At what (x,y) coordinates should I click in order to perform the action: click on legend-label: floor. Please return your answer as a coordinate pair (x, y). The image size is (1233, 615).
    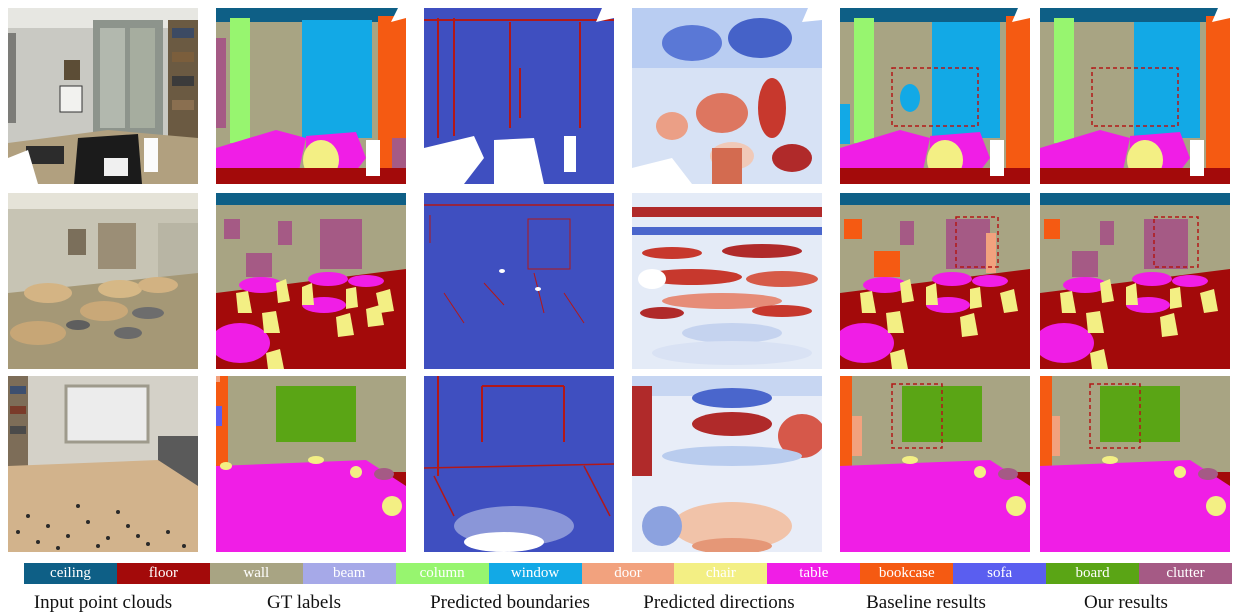
    Looking at the image, I should click on (163, 573).